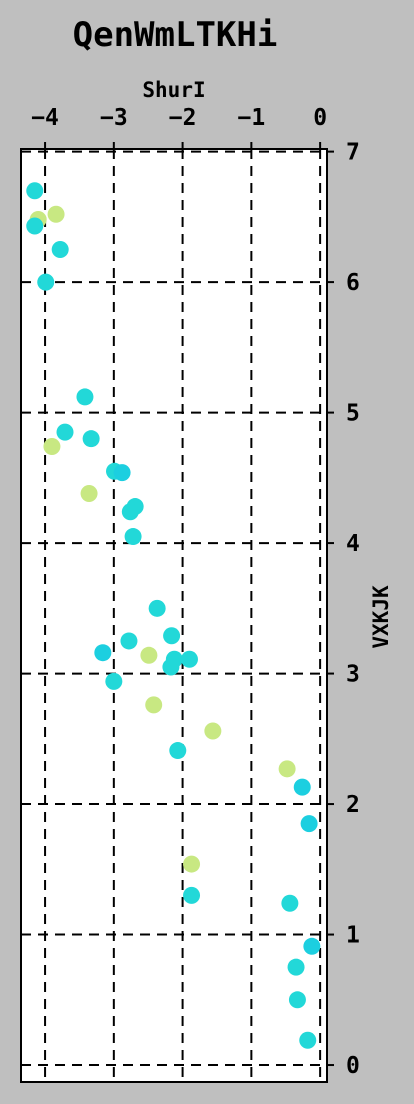  Describe the element at coordinates (353, 1066) in the screenshot. I see `y-tick-label: 0` at that location.